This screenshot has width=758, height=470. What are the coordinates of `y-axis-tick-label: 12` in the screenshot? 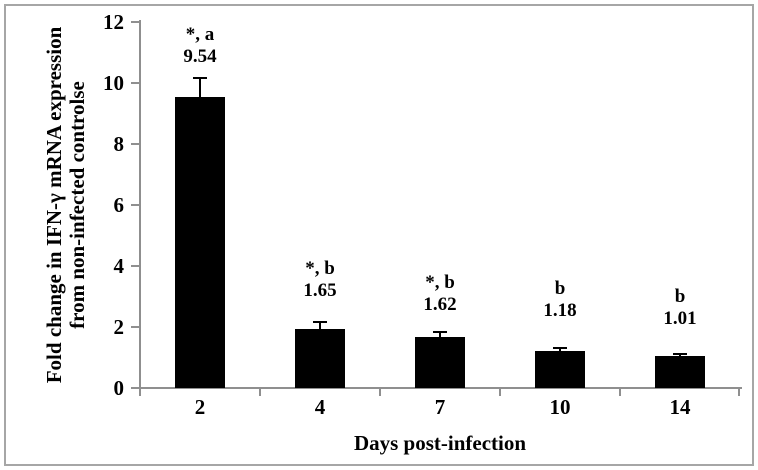 It's located at (113, 22).